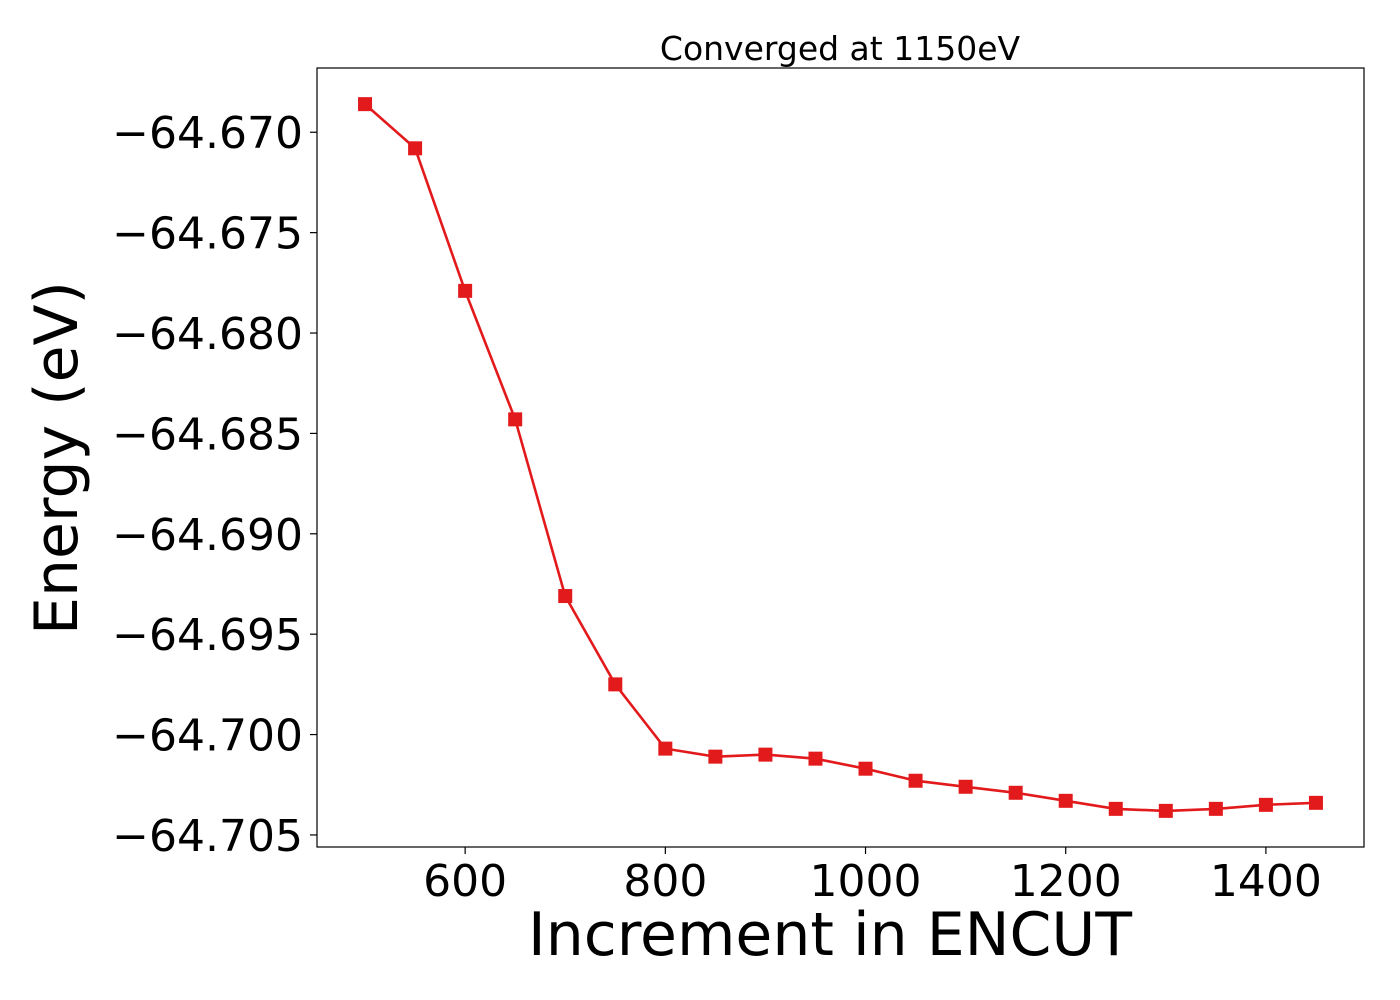 The width and height of the screenshot is (1400, 1000). I want to click on y-tick-label: −64.700, so click(207, 736).